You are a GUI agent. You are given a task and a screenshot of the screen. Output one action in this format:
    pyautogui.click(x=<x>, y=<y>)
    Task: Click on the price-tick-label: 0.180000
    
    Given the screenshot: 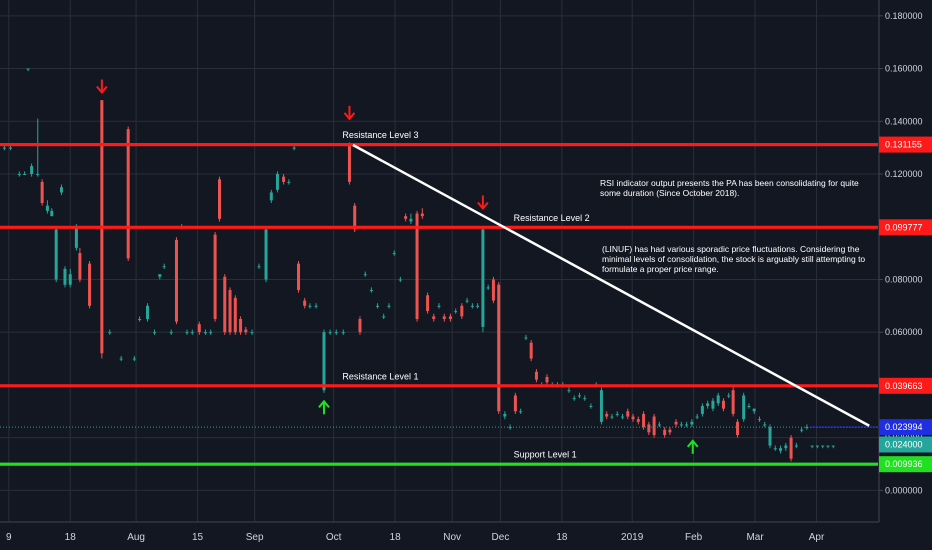 What is the action you would take?
    pyautogui.click(x=904, y=16)
    